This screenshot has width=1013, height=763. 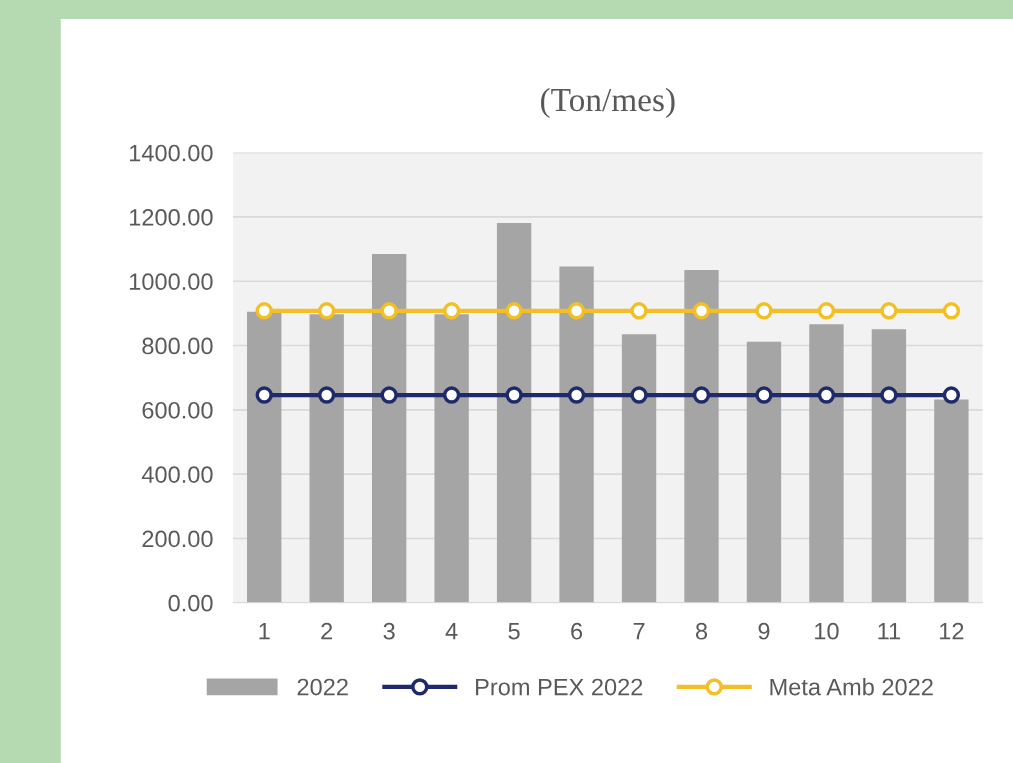 I want to click on y-tick-label: 200.00, so click(x=177, y=539).